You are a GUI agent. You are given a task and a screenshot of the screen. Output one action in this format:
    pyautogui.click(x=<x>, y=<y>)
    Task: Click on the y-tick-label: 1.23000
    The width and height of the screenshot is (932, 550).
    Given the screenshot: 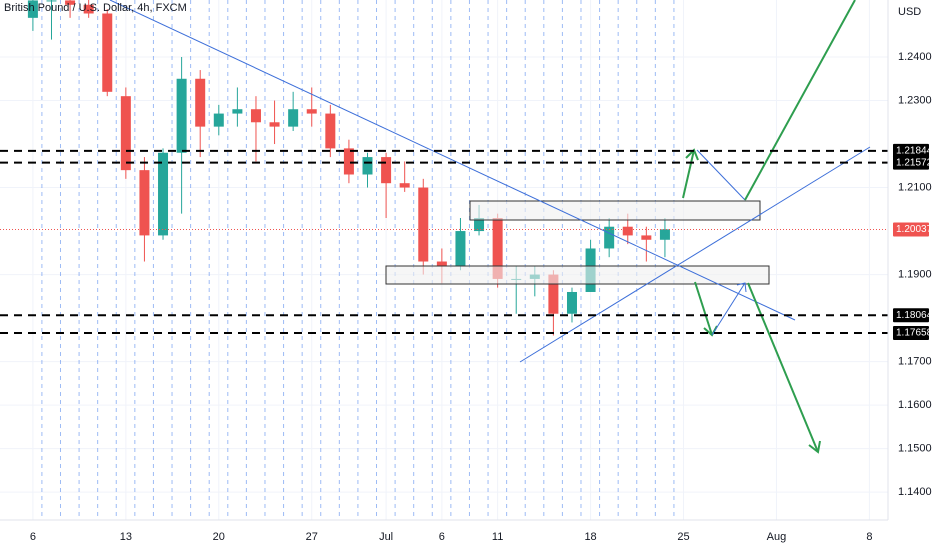 What is the action you would take?
    pyautogui.click(x=915, y=100)
    